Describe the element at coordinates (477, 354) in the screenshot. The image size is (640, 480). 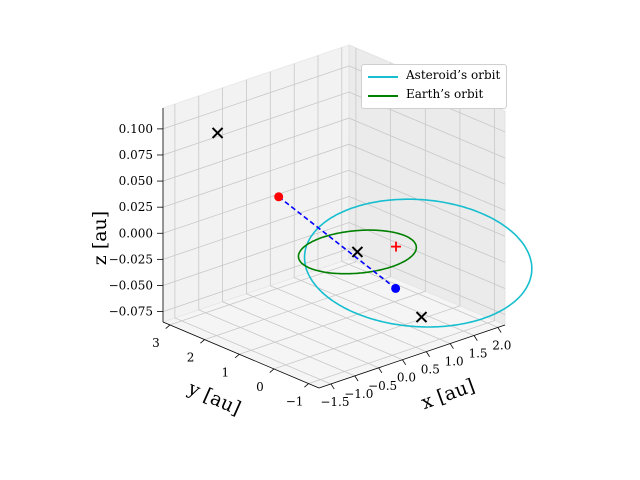
I see `x-tick-label: 1.5` at that location.